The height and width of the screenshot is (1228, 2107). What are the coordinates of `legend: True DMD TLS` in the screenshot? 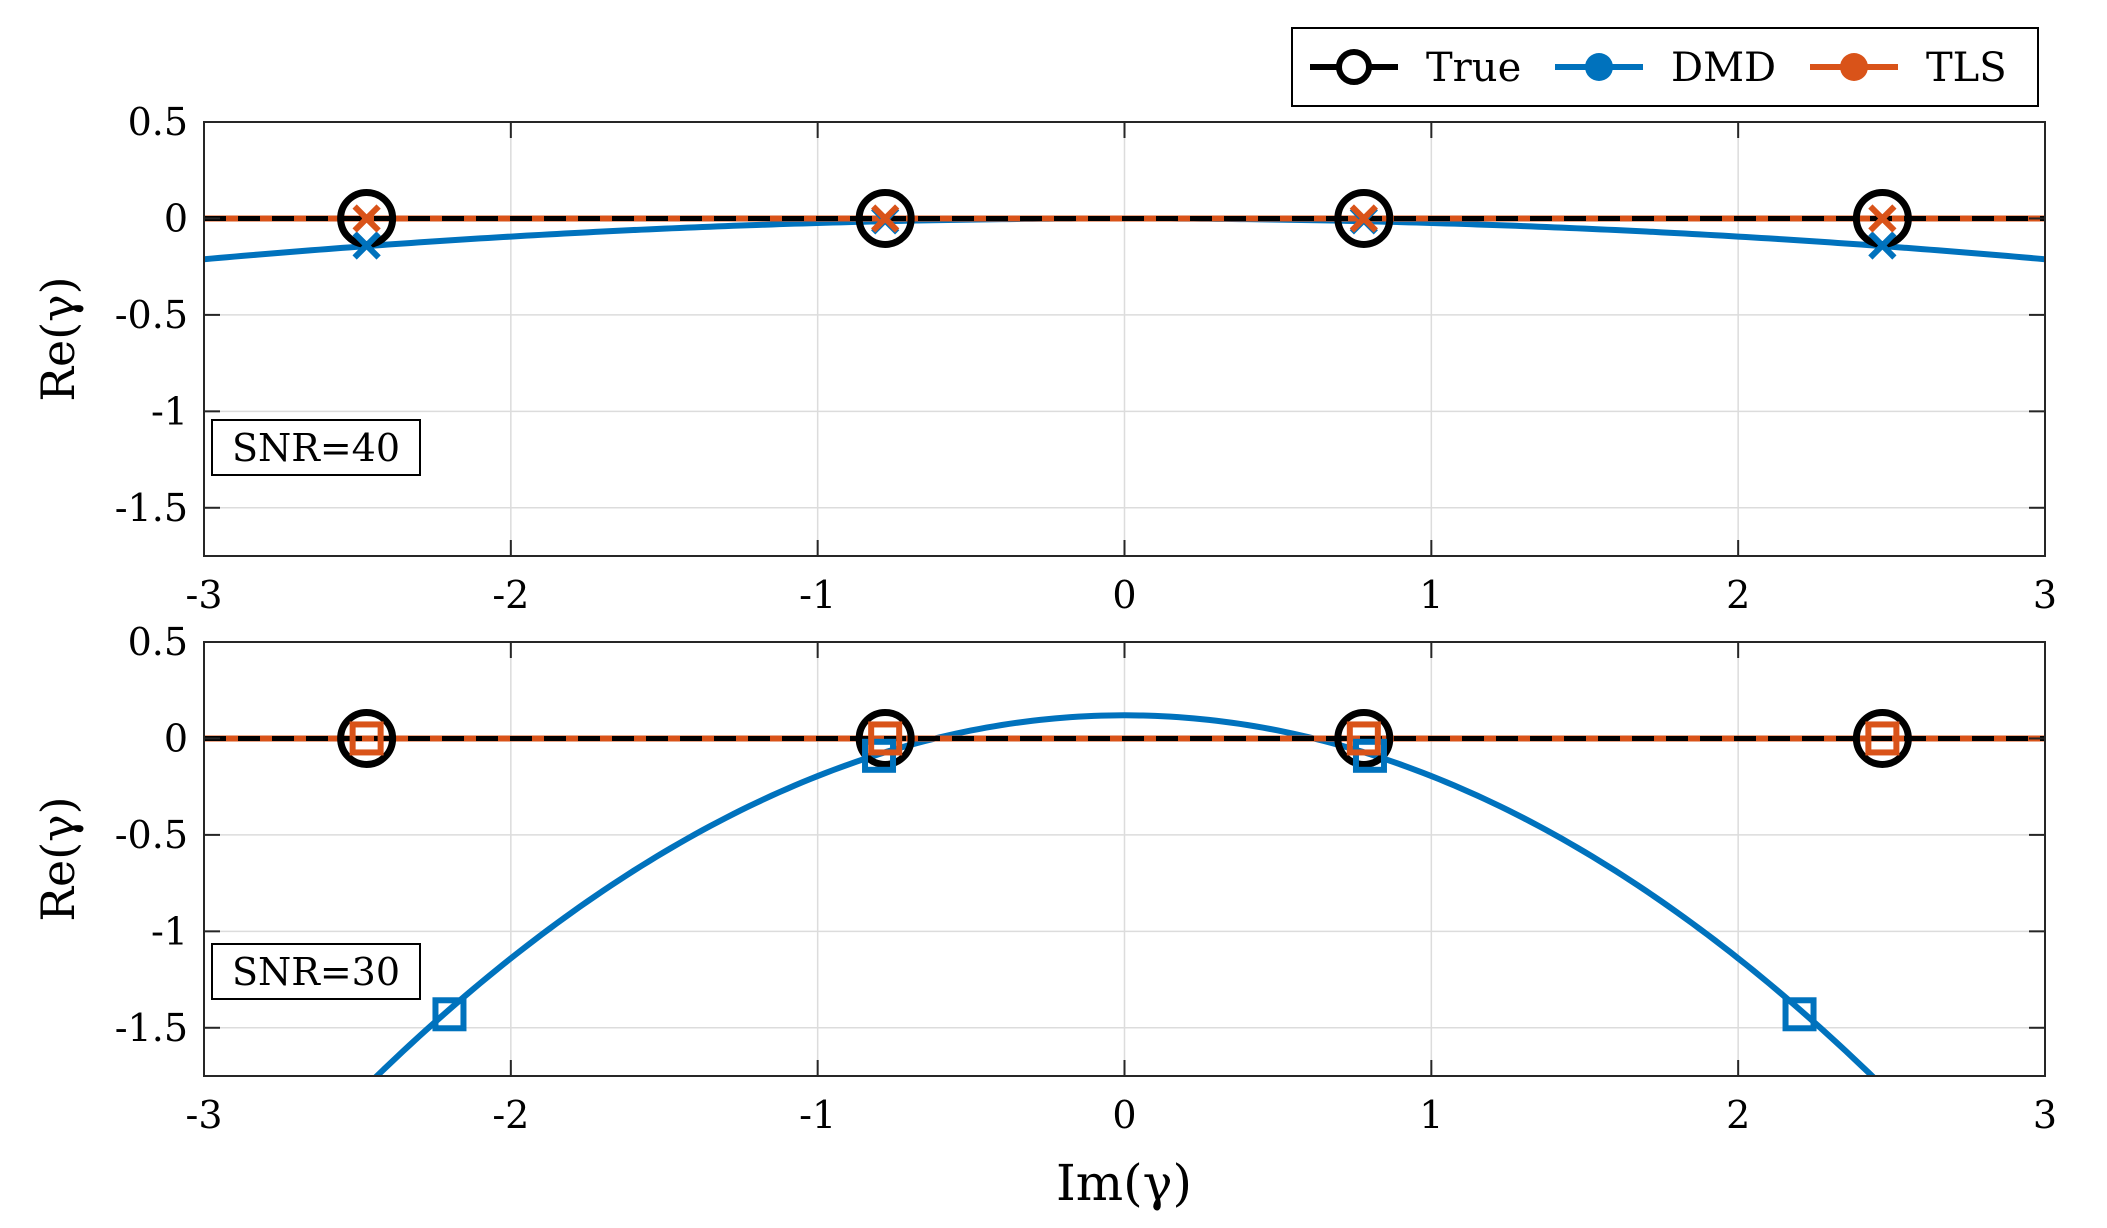 It's located at (1665, 67).